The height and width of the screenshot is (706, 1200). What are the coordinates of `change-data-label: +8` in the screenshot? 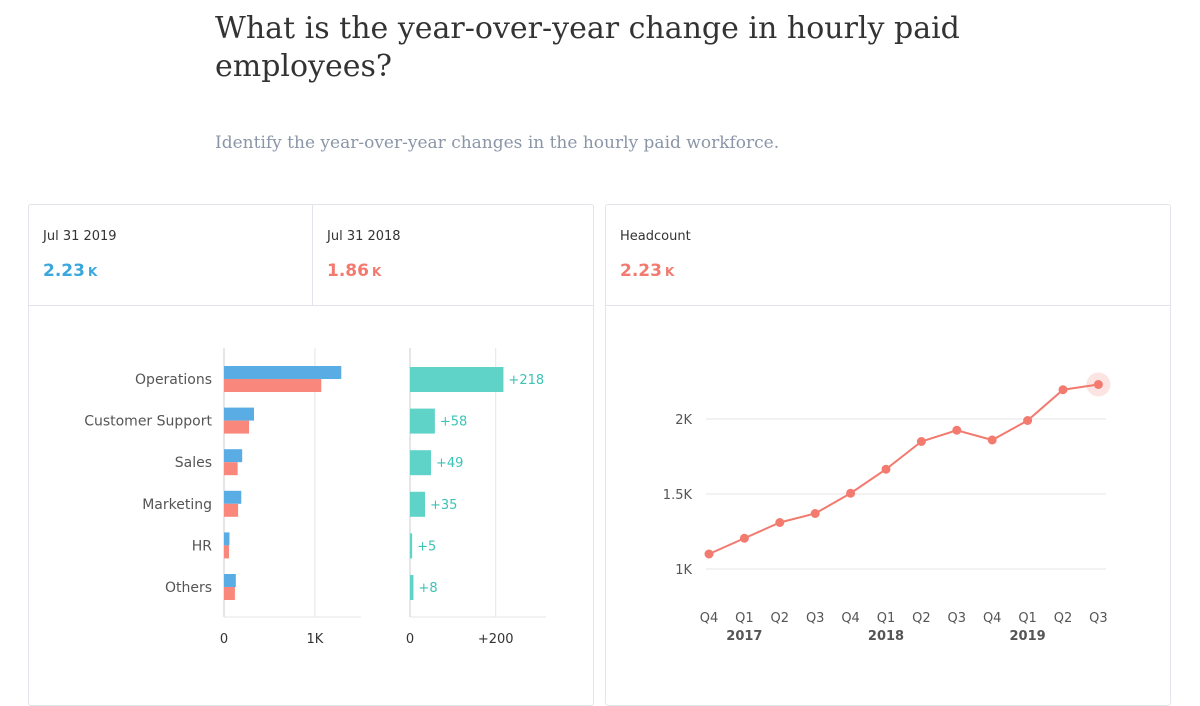 It's located at (427, 588).